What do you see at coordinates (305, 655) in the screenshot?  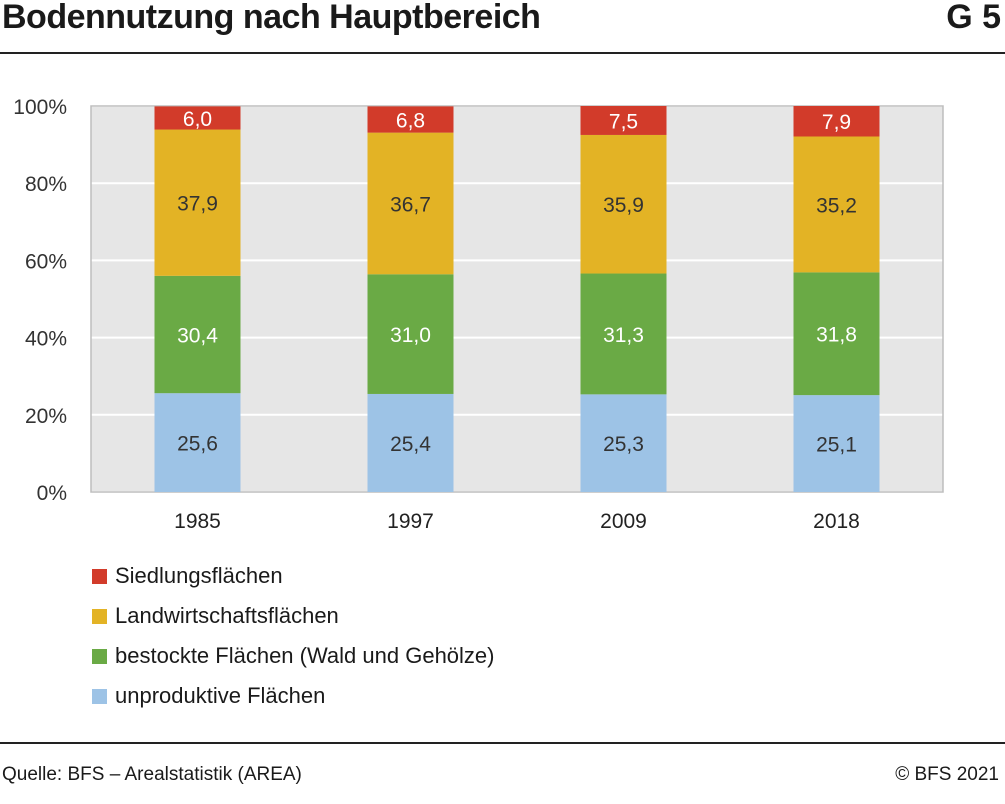 I see `legend-label: bestockte Flächen (Wald und Gehölze)` at bounding box center [305, 655].